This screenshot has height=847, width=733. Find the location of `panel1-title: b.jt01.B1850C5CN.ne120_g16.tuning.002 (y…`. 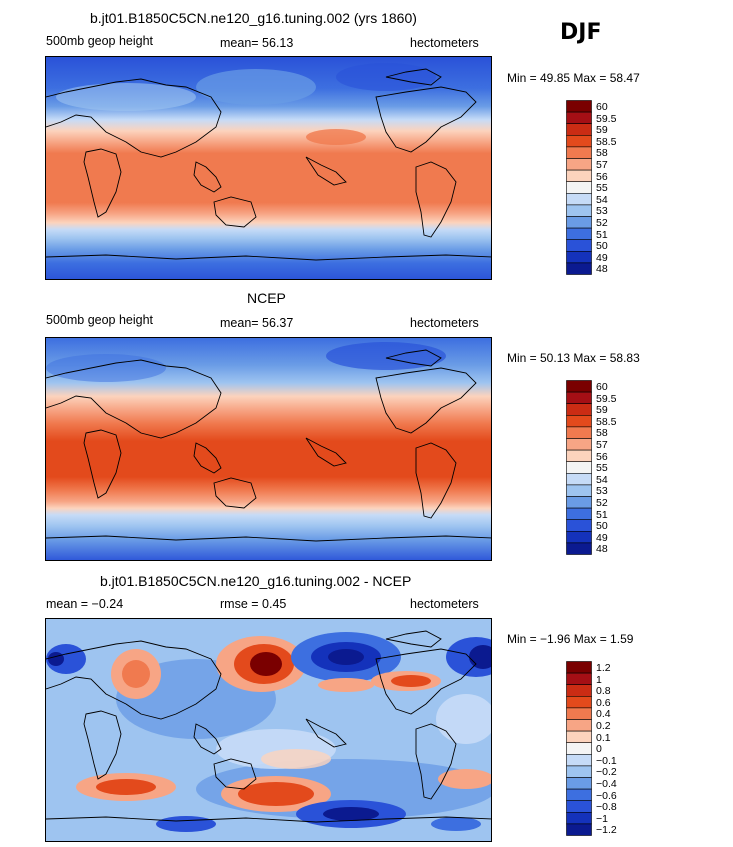

panel1-title: b.jt01.B1850C5CN.ne120_g16.tuning.002 (y… is located at coordinates (253, 18).